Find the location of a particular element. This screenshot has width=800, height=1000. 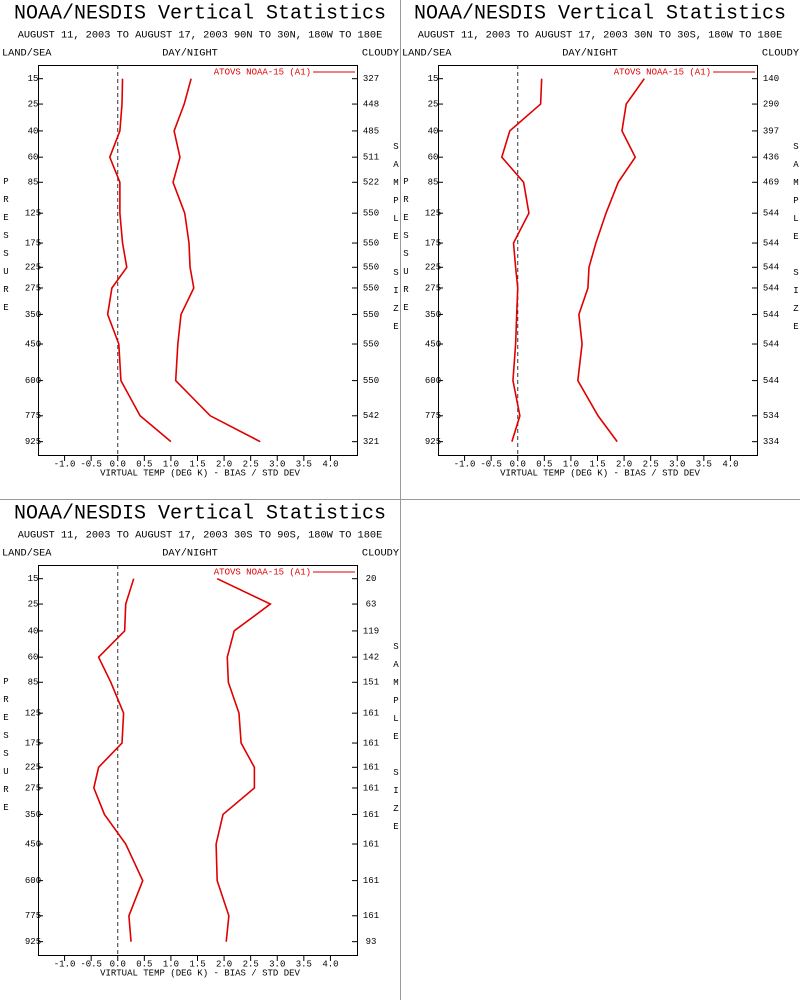

y-tick-label: 275 is located at coordinates (33, 788).